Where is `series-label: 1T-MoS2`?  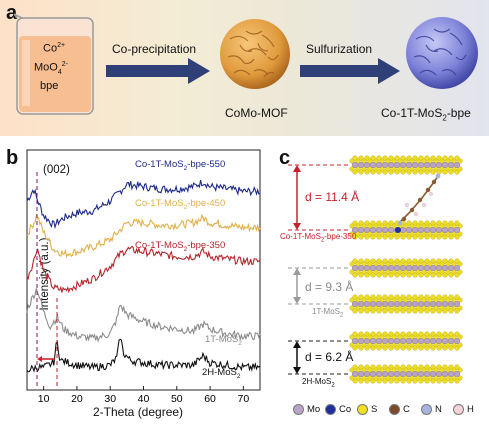 series-label: 1T-MoS2 is located at coordinates (223, 340).